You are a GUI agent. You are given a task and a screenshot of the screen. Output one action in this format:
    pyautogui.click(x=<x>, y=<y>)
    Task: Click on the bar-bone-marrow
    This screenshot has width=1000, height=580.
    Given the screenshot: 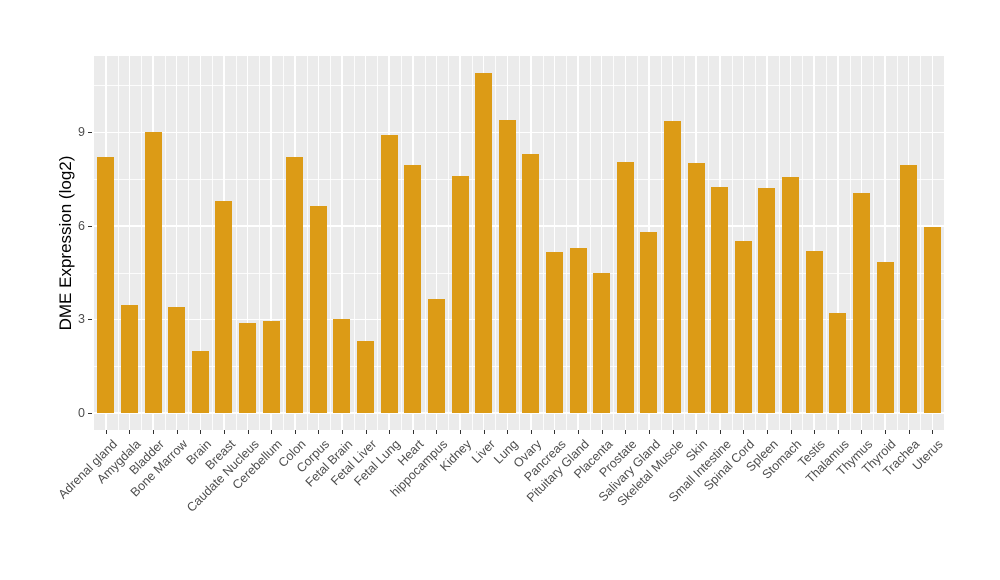 What is the action you would take?
    pyautogui.click(x=177, y=359)
    